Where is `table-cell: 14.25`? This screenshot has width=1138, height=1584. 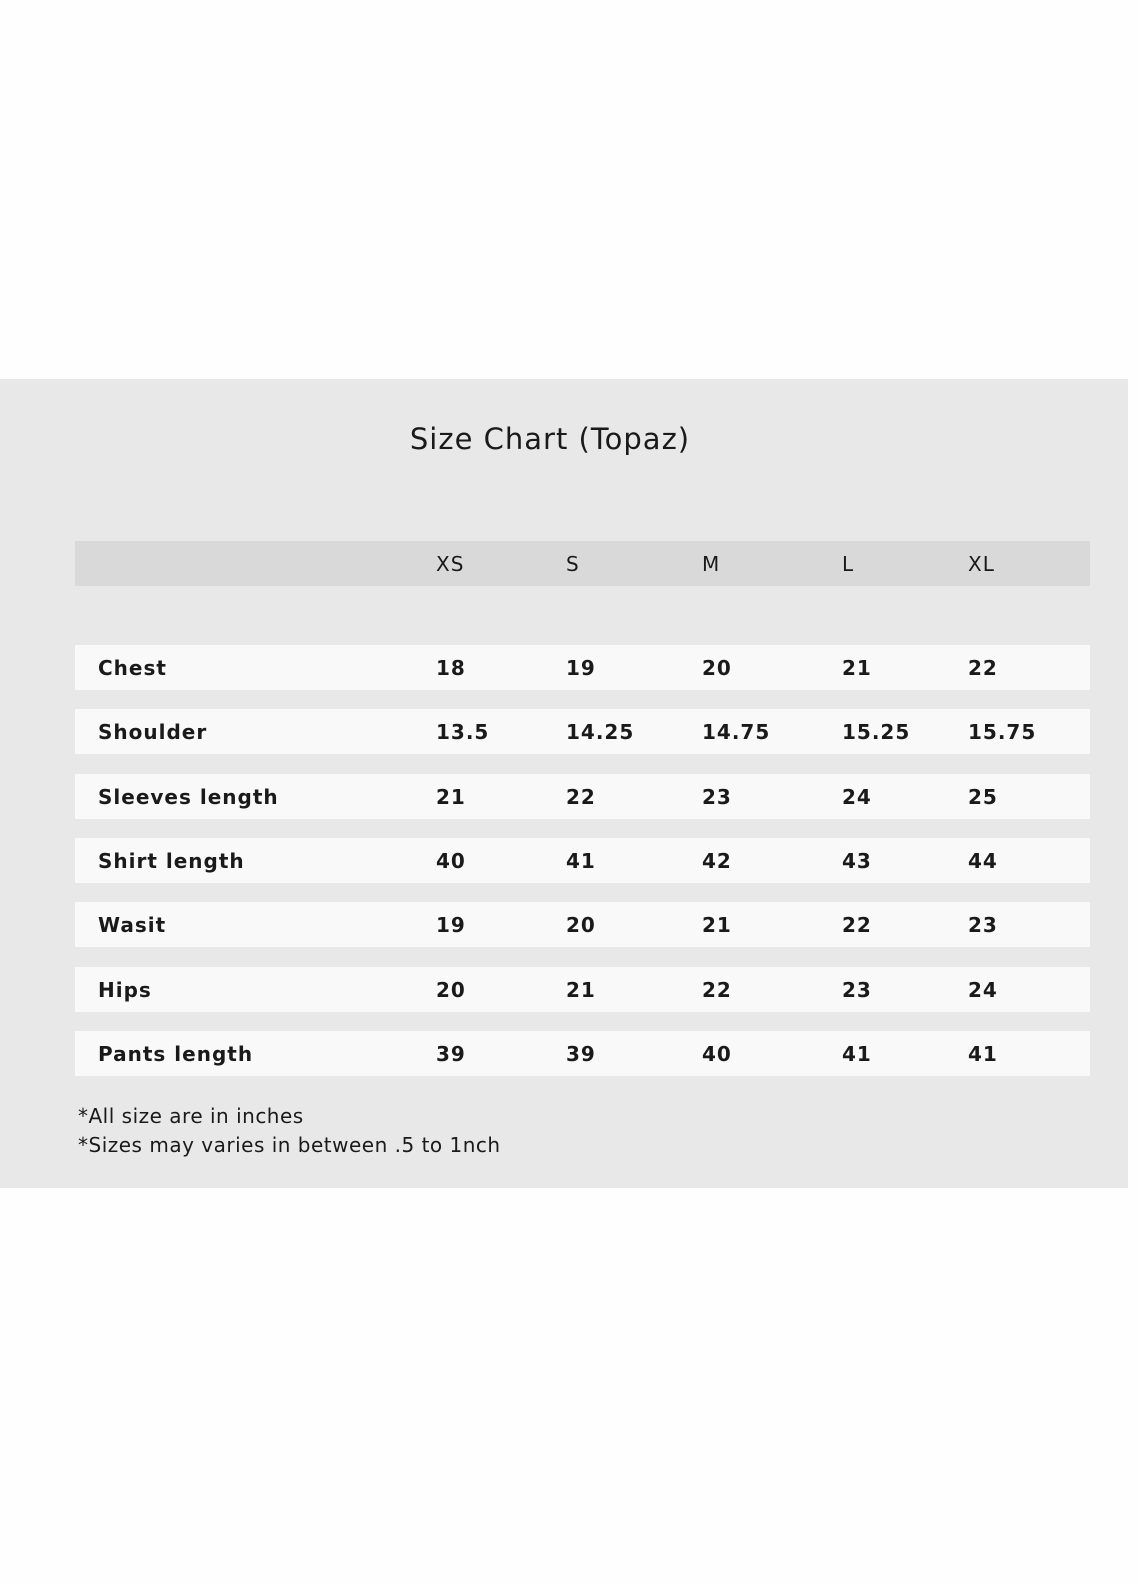
table-cell: 14.25 is located at coordinates (600, 732).